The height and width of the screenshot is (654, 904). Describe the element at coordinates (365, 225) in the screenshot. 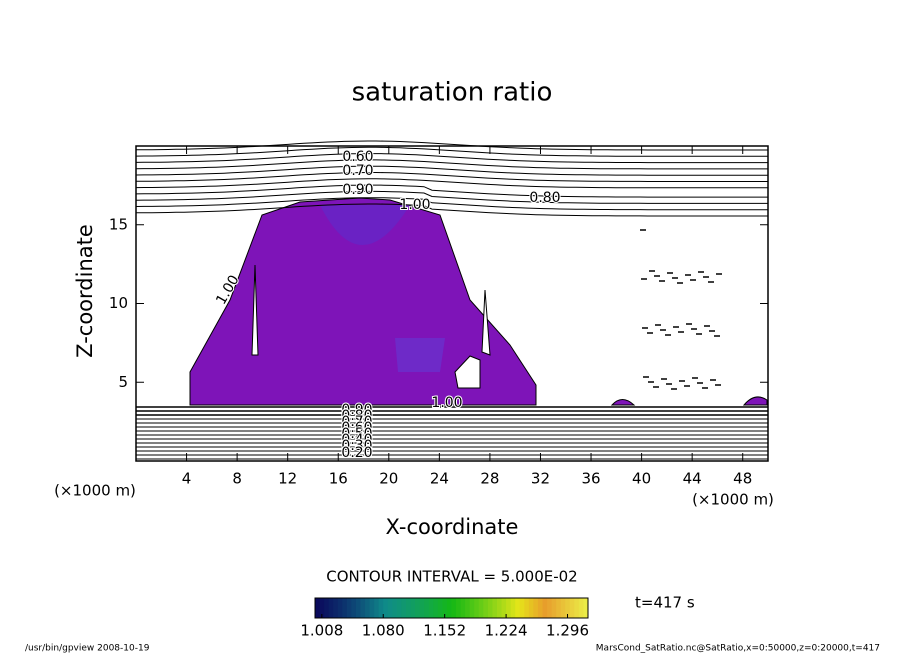

I see `cloud-core` at that location.